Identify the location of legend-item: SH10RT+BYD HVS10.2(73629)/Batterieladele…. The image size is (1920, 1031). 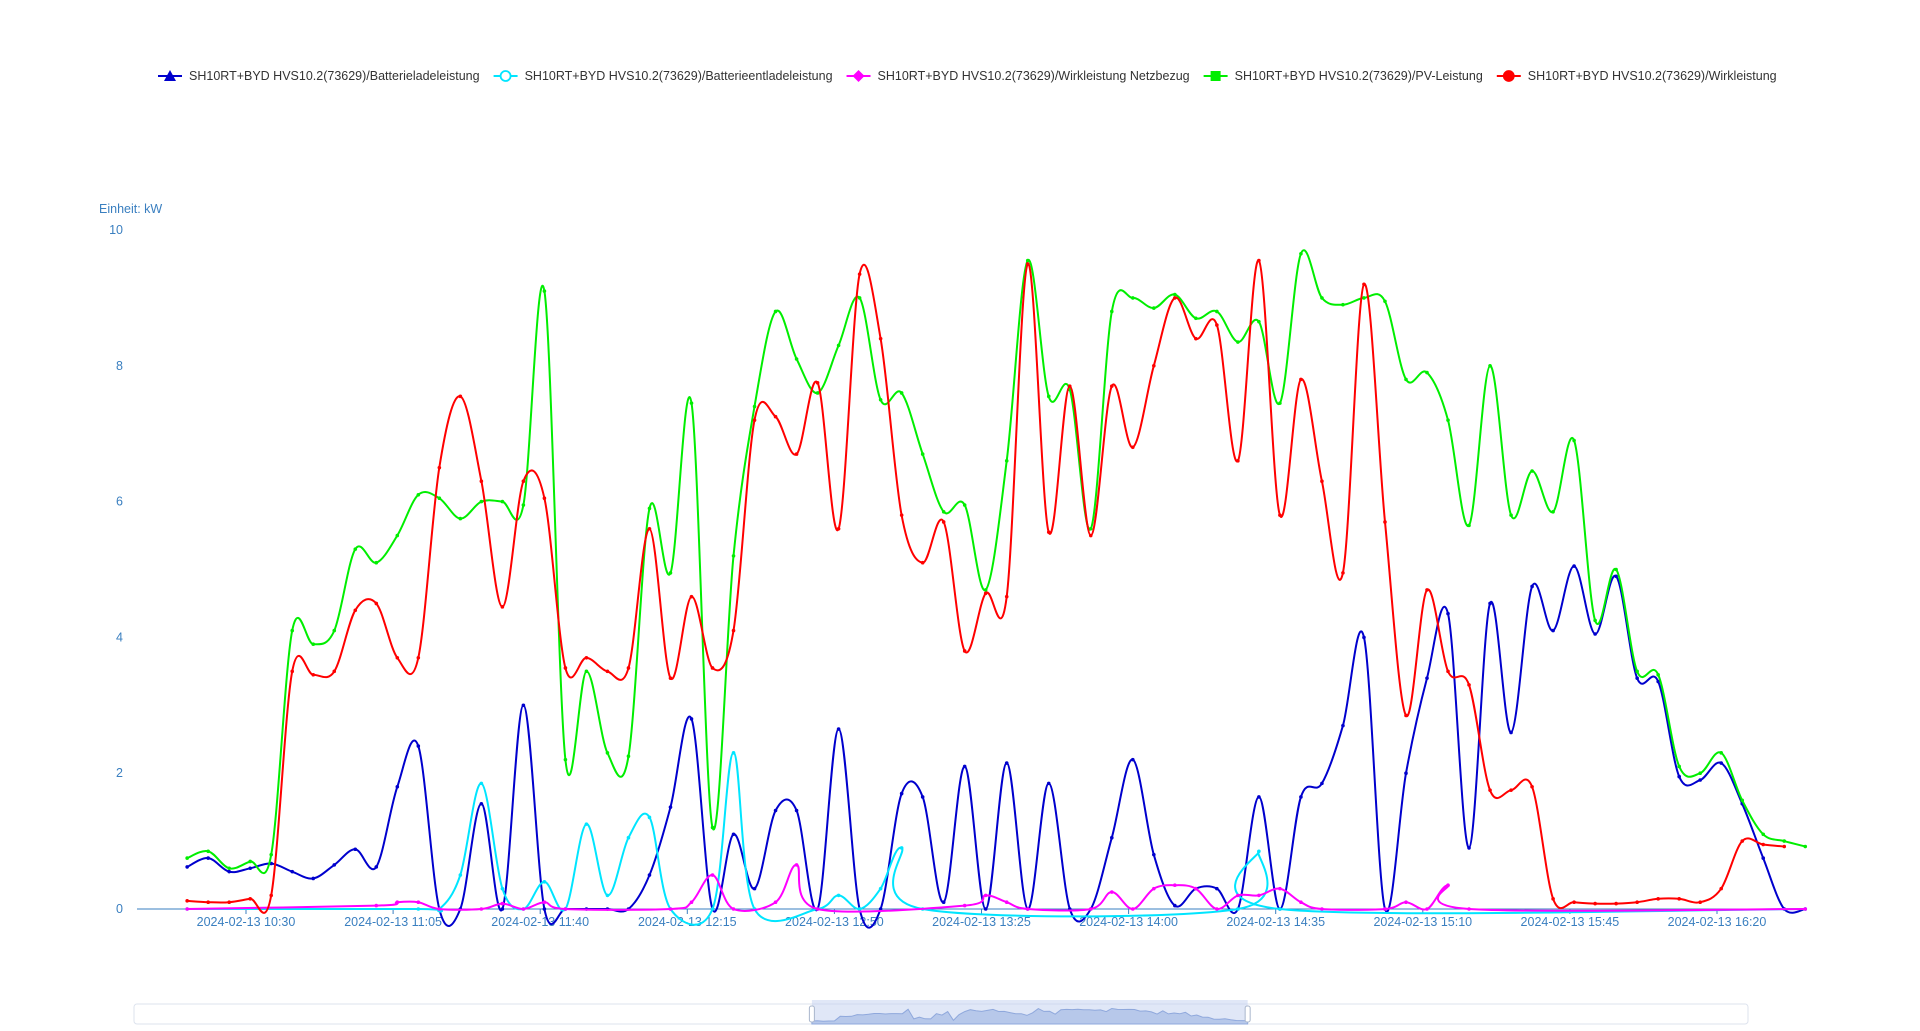
(319, 76).